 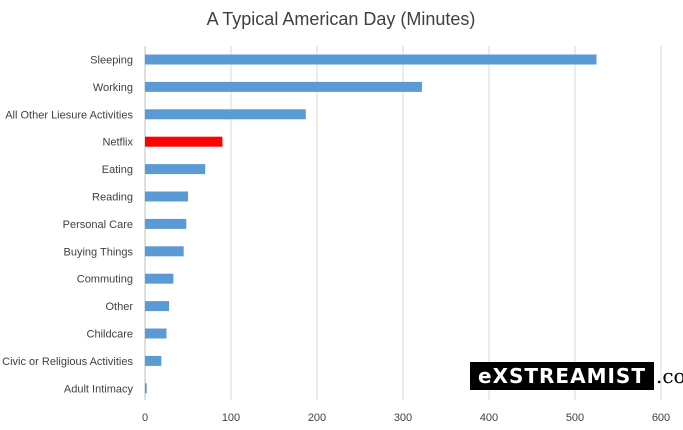 I want to click on x-tick-label: 100, so click(x=231, y=418).